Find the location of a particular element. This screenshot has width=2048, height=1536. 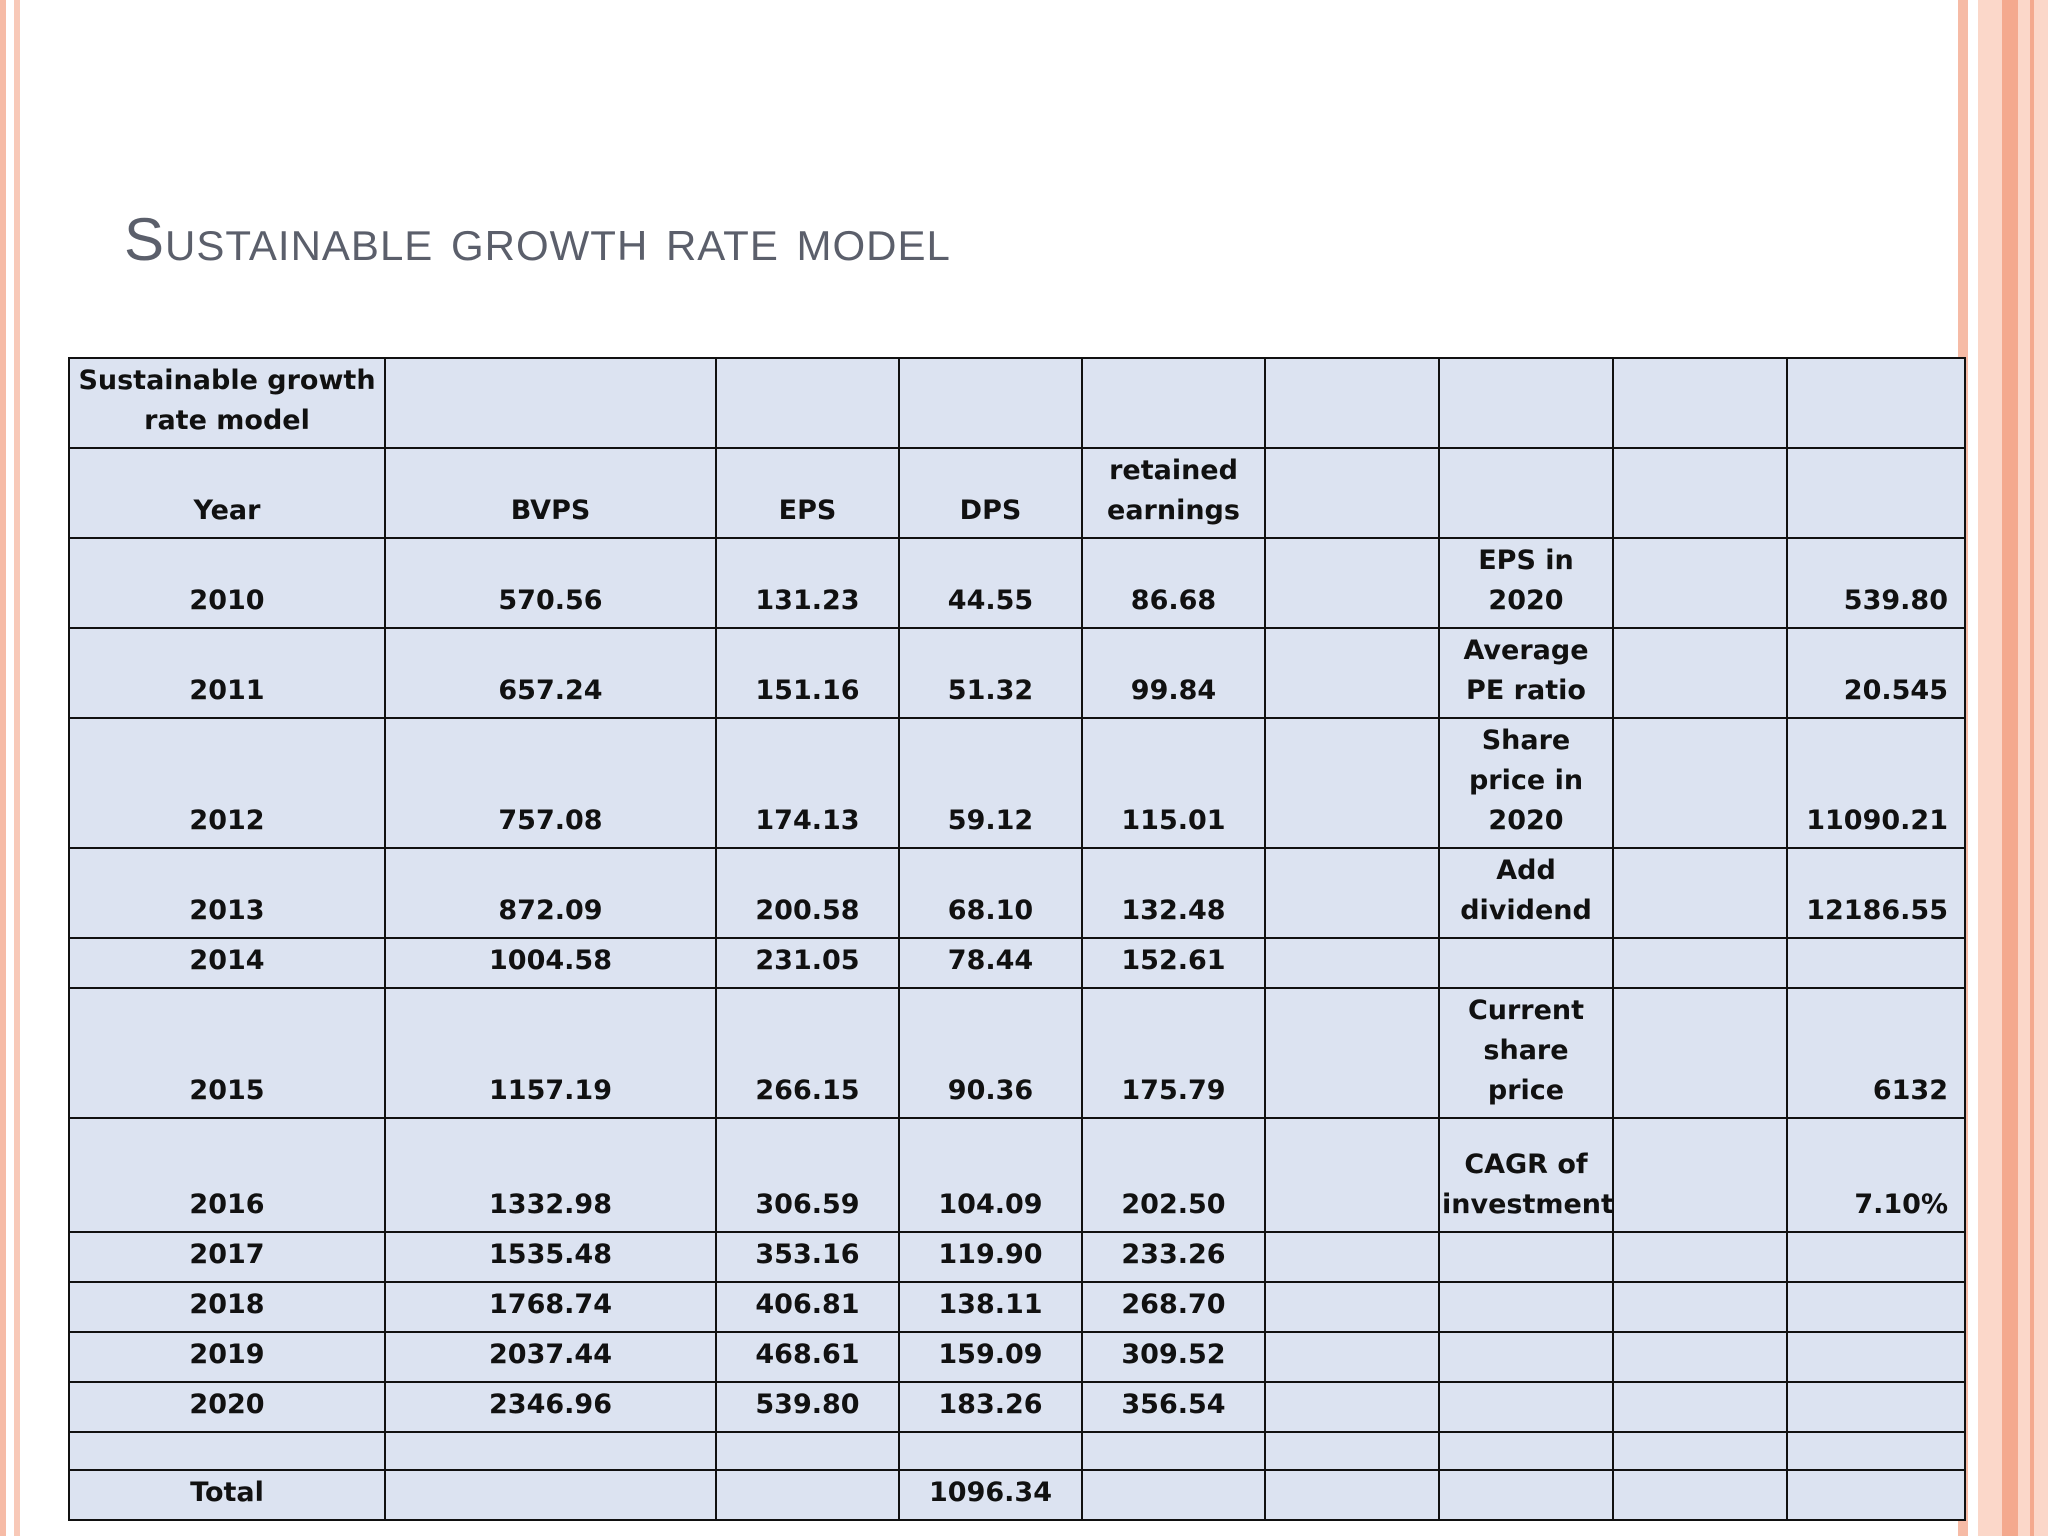

table-row: 2020 2346.96 539.80 183.26 356.54 is located at coordinates (1017, 1407).